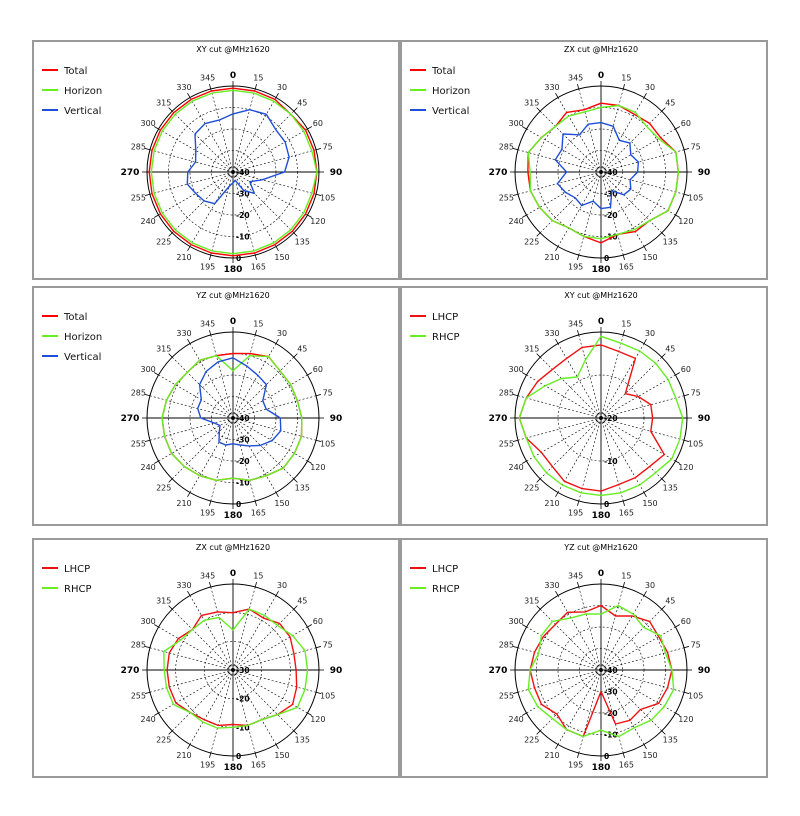 The width and height of the screenshot is (800, 816). What do you see at coordinates (626, 323) in the screenshot?
I see `angle-label: 15` at bounding box center [626, 323].